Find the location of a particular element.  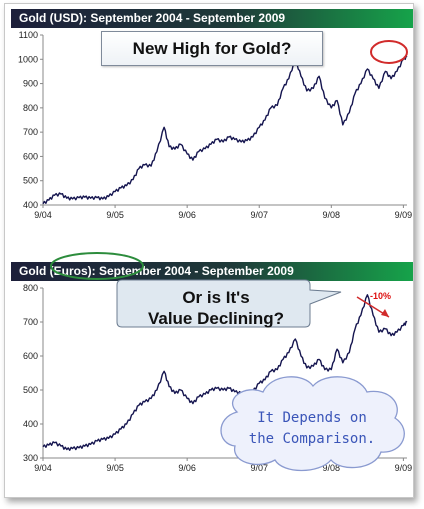

y-tick-label: 300 is located at coordinates (30, 458).